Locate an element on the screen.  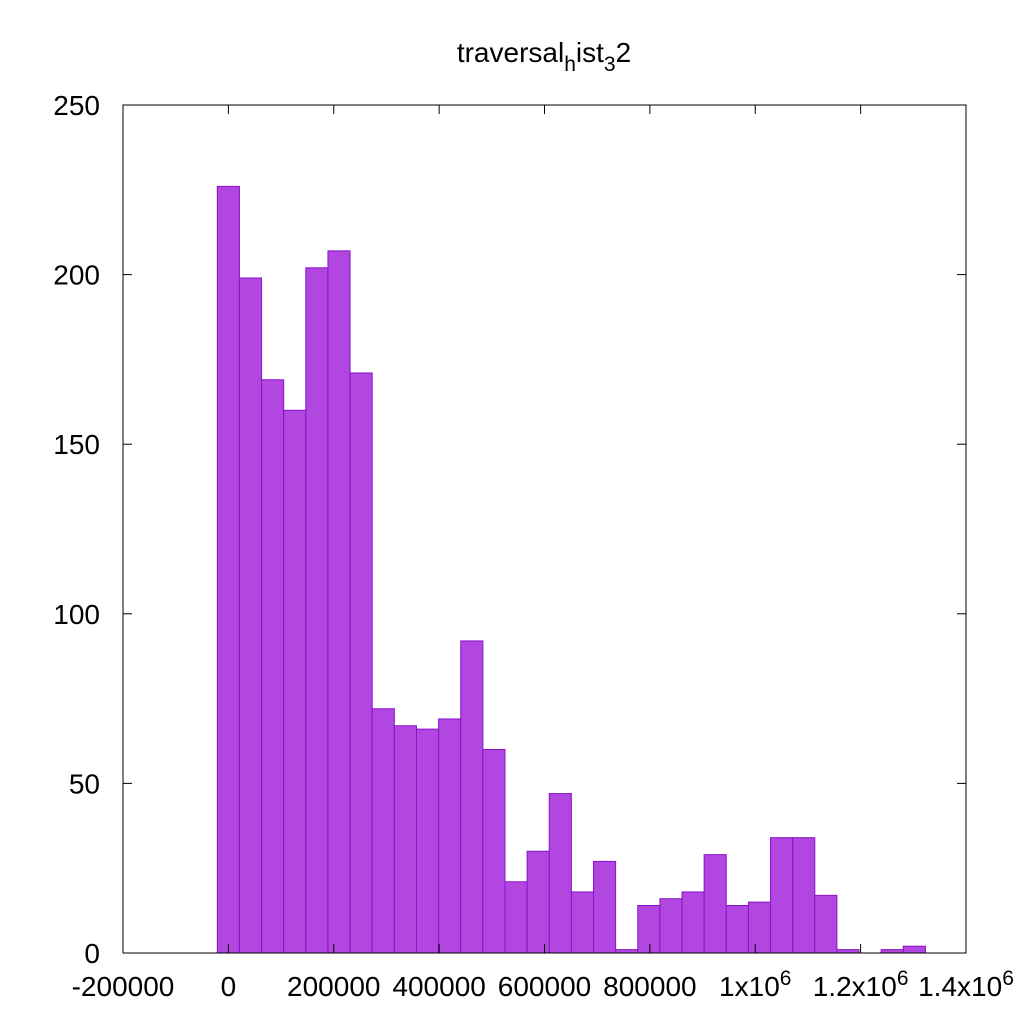
chart-title-mid: ist is located at coordinates (590, 52).